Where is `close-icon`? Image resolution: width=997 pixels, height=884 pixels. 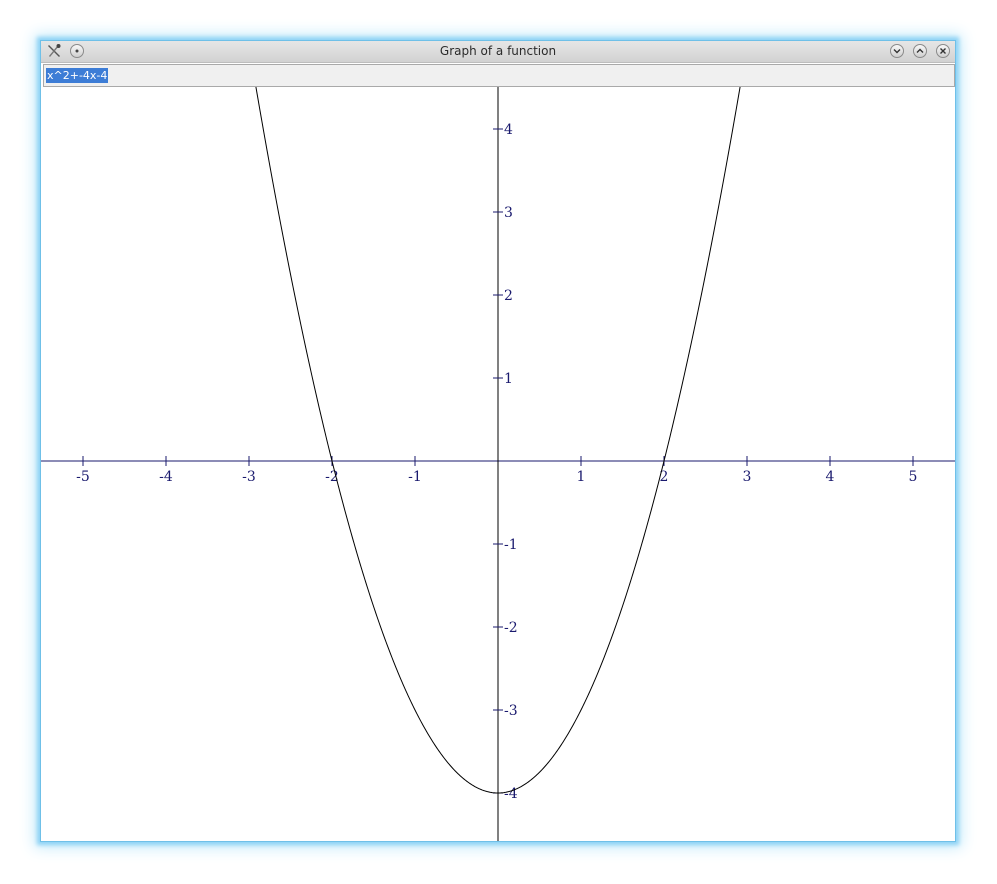
close-icon is located at coordinates (943, 51).